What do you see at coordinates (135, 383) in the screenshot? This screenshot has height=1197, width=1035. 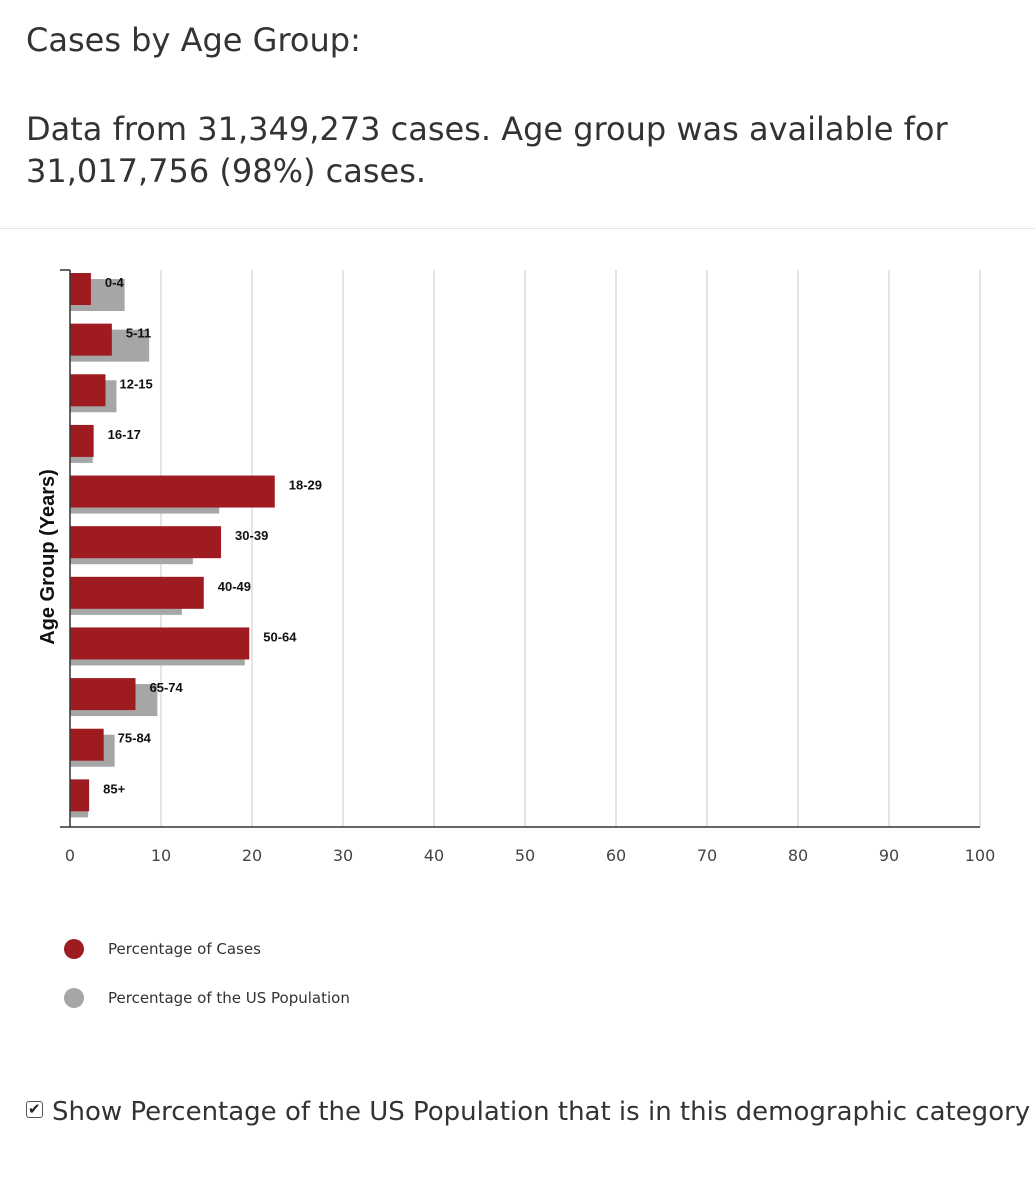 I see `category-label-12-15: 12-15` at bounding box center [135, 383].